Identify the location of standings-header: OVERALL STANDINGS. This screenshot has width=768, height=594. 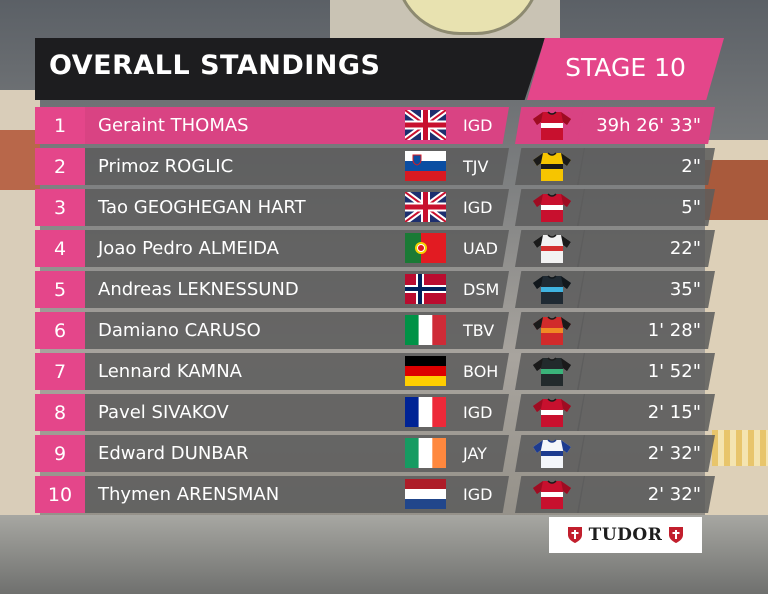
(290, 69).